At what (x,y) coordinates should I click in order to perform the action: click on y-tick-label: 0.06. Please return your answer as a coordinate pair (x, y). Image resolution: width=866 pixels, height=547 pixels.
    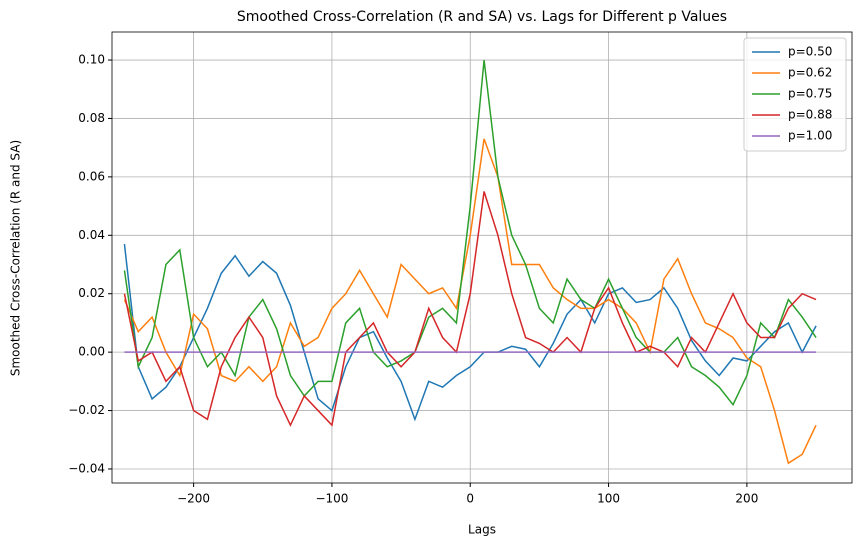
    Looking at the image, I should click on (91, 176).